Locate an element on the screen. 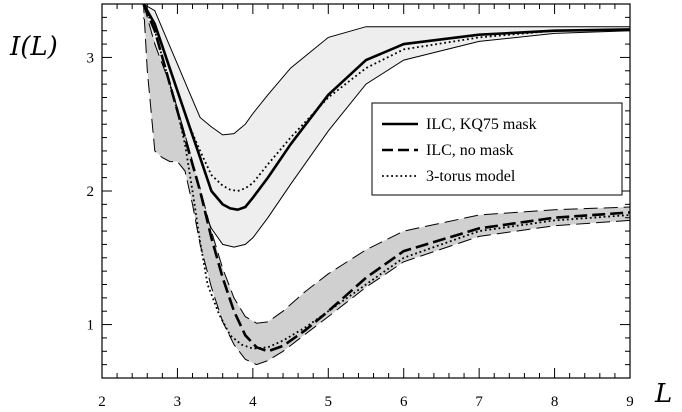 The height and width of the screenshot is (412, 682). x-axis-label: L is located at coordinates (663, 394).